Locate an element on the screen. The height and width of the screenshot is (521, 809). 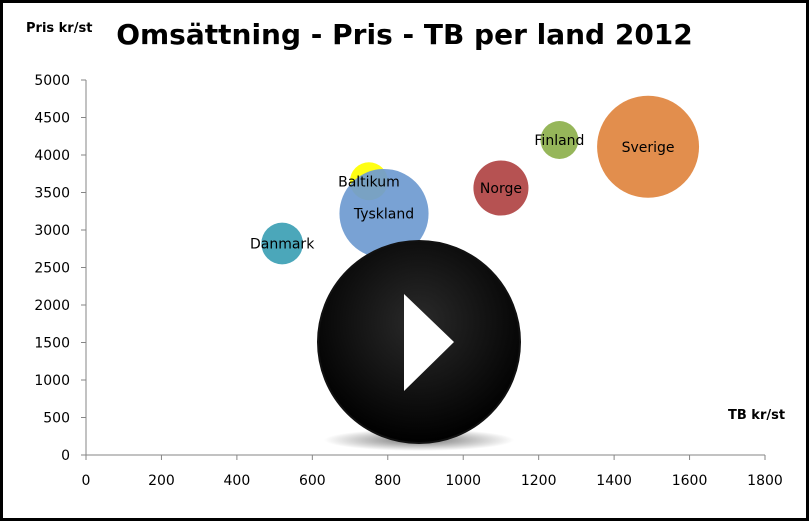
play-icon is located at coordinates (429, 342).